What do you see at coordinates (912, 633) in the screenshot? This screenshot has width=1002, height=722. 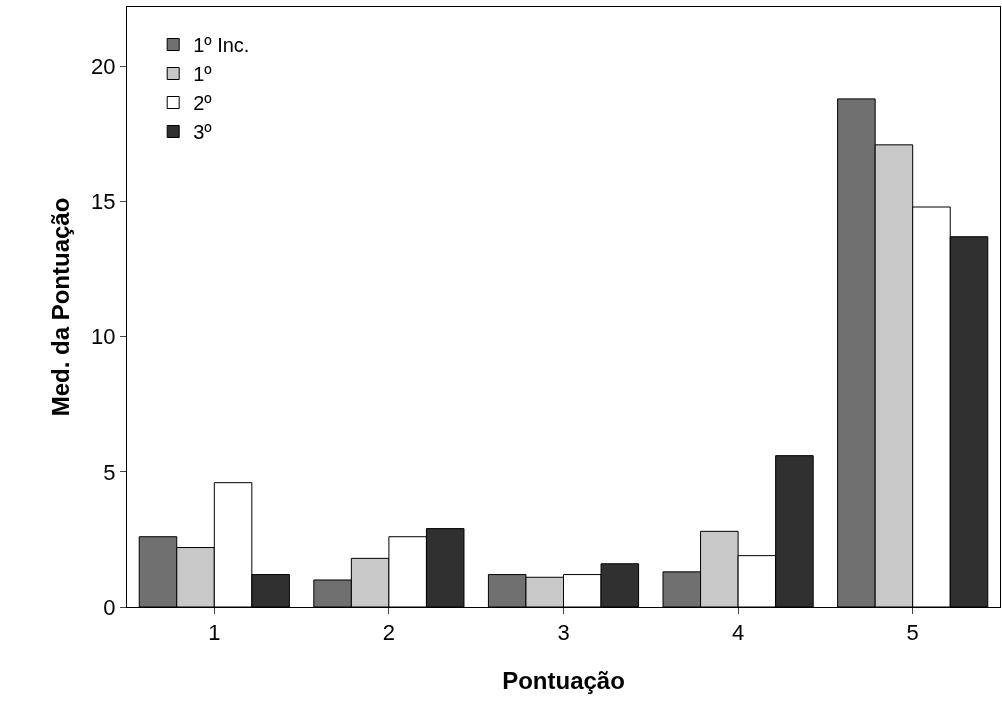 I see `x-tick-label: 5` at bounding box center [912, 633].